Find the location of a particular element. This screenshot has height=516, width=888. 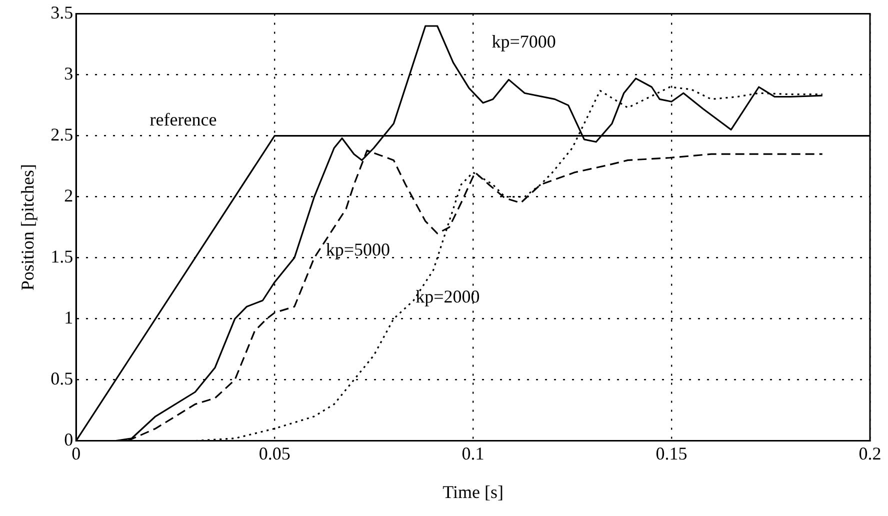

y-tick-label: 3 is located at coordinates (69, 74).